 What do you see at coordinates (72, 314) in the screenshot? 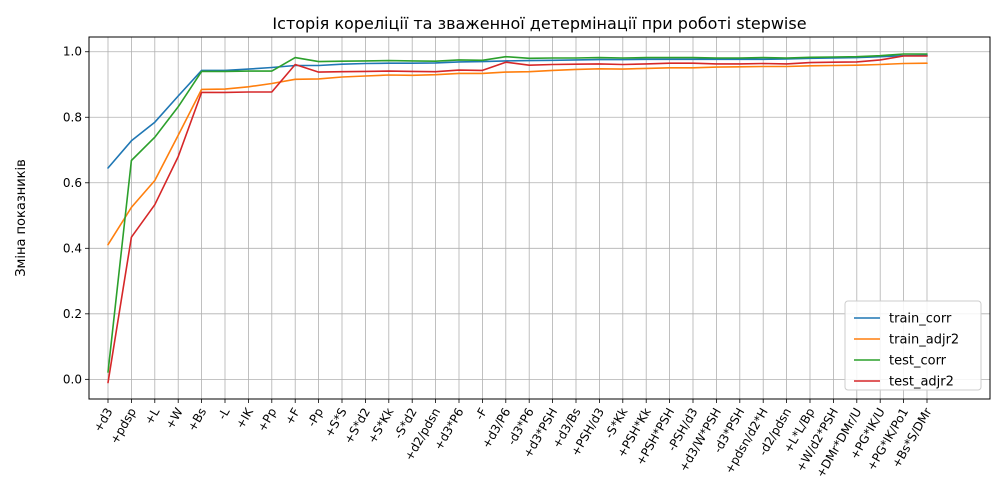
I see `y-tick-label: 0.2` at bounding box center [72, 314].